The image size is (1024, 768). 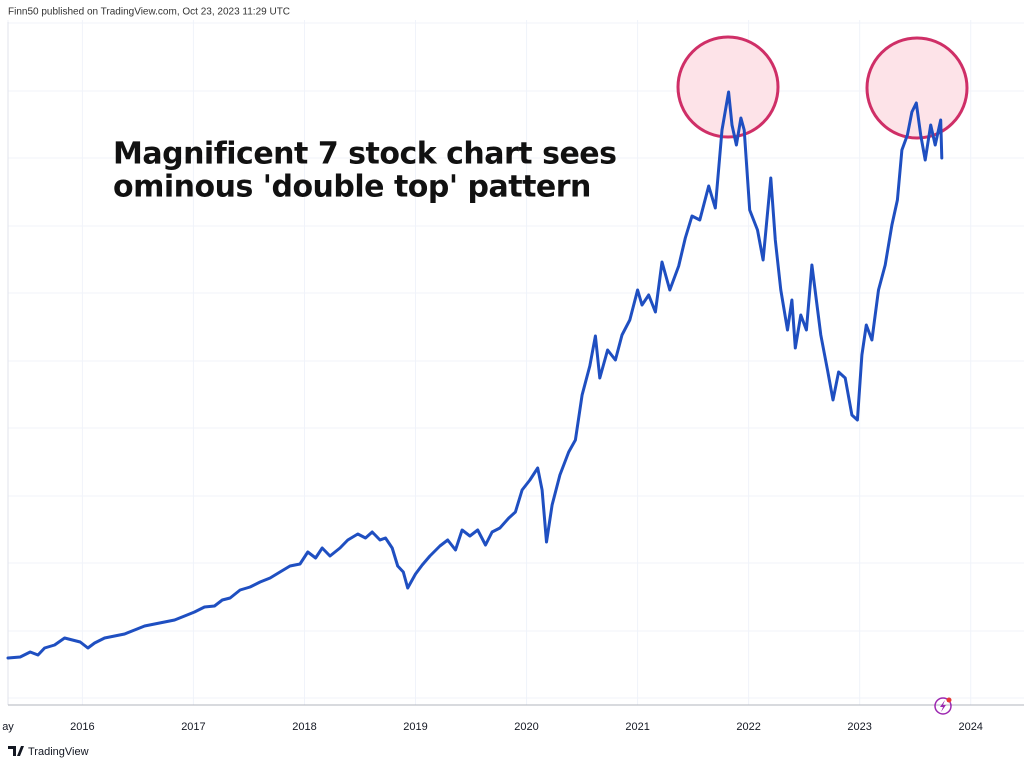 What do you see at coordinates (748, 727) in the screenshot?
I see `x-tick-label: 2022` at bounding box center [748, 727].